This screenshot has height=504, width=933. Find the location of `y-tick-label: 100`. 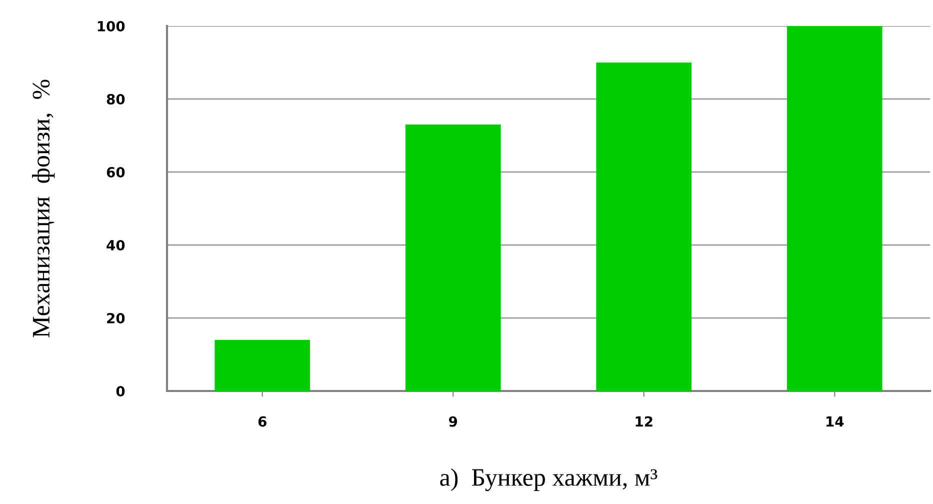

y-tick-label: 100 is located at coordinates (111, 26).